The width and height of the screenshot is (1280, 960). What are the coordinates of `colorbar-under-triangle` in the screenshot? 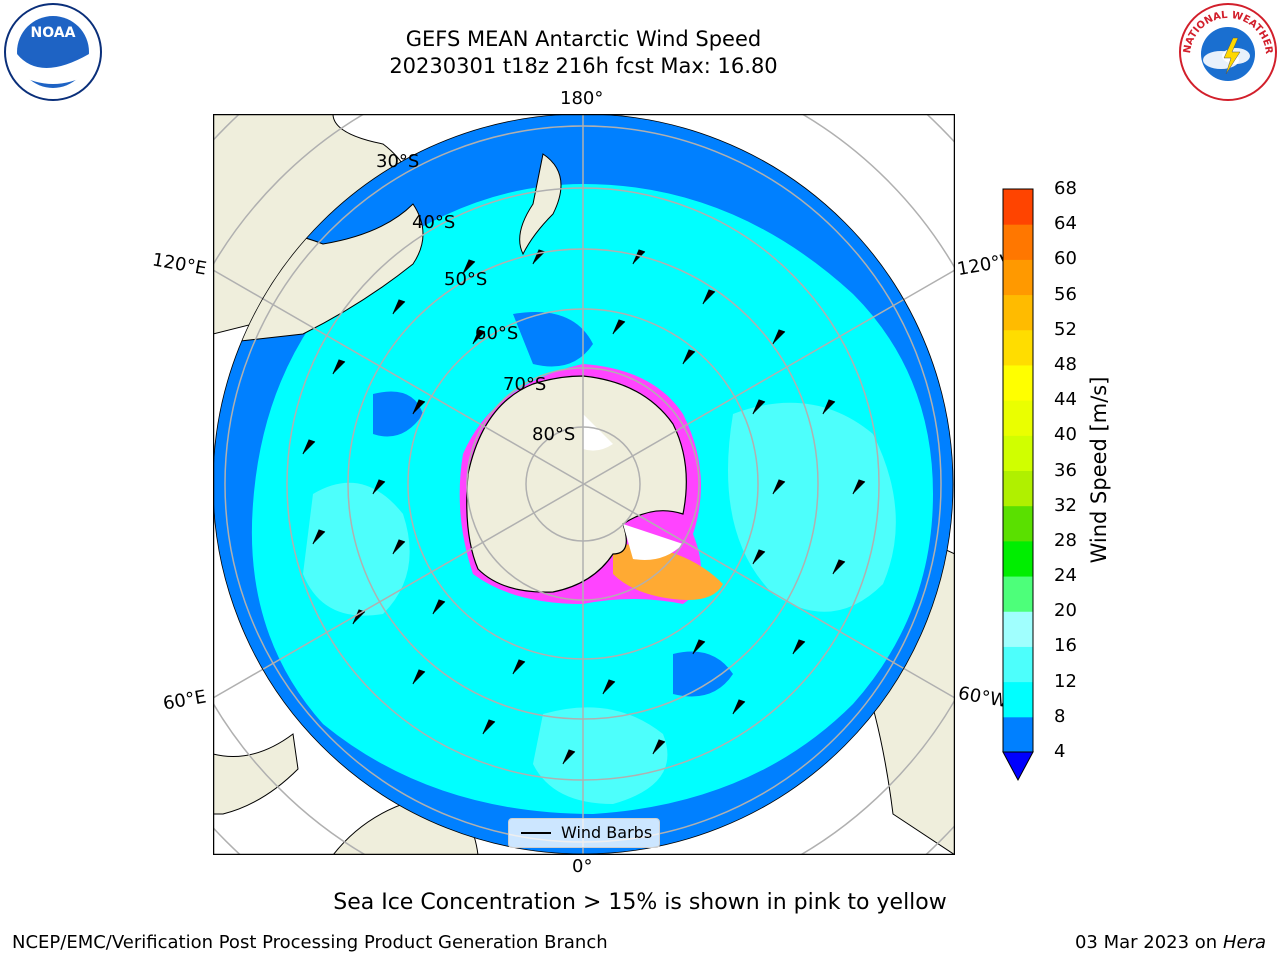 It's located at (1018, 766).